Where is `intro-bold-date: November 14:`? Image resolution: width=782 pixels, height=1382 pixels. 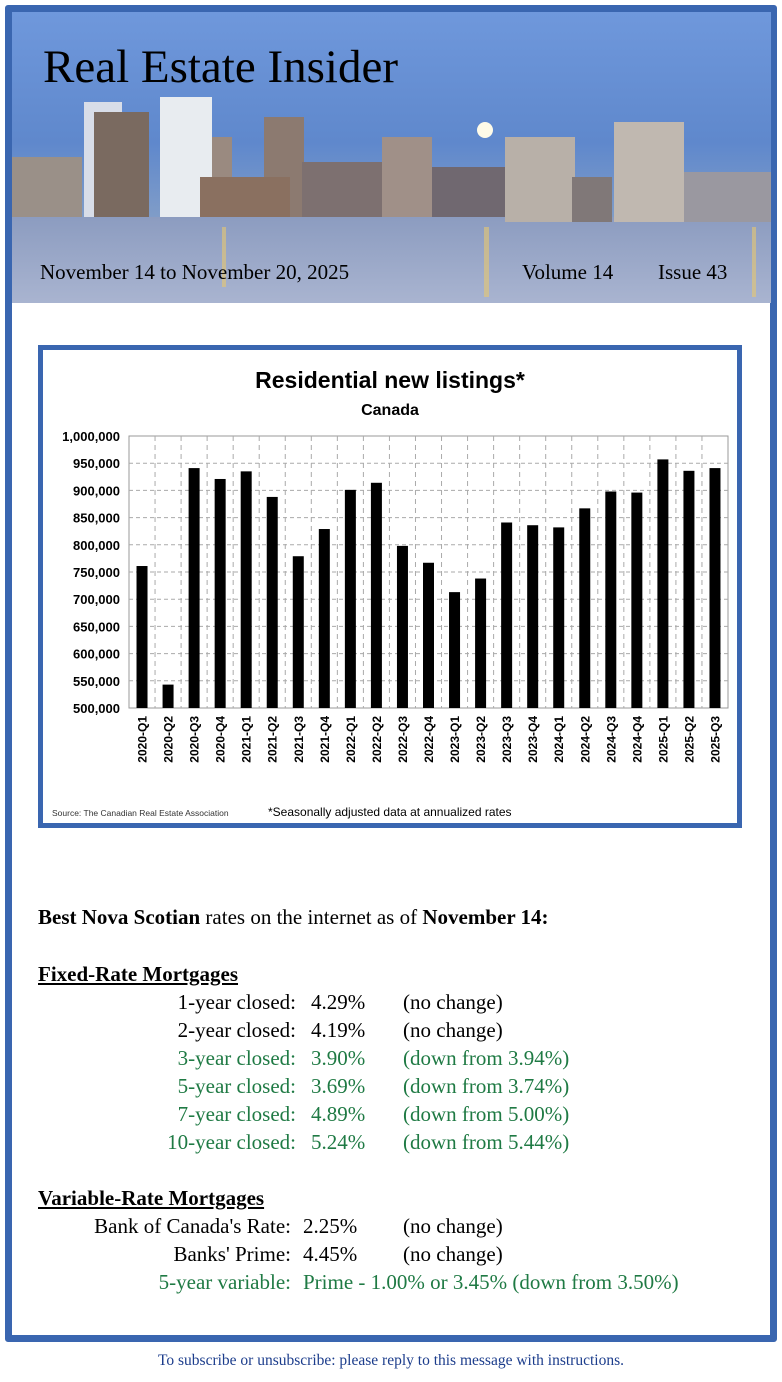 intro-bold-date: November 14: is located at coordinates (485, 917).